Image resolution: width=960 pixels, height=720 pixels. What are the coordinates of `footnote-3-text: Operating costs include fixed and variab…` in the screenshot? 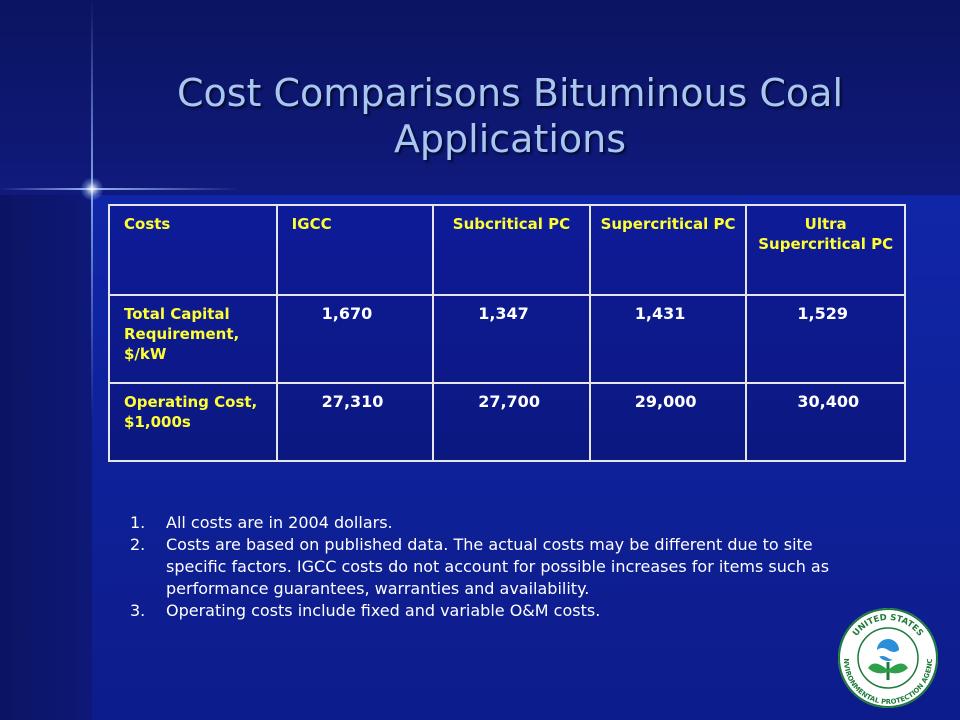 It's located at (383, 610).